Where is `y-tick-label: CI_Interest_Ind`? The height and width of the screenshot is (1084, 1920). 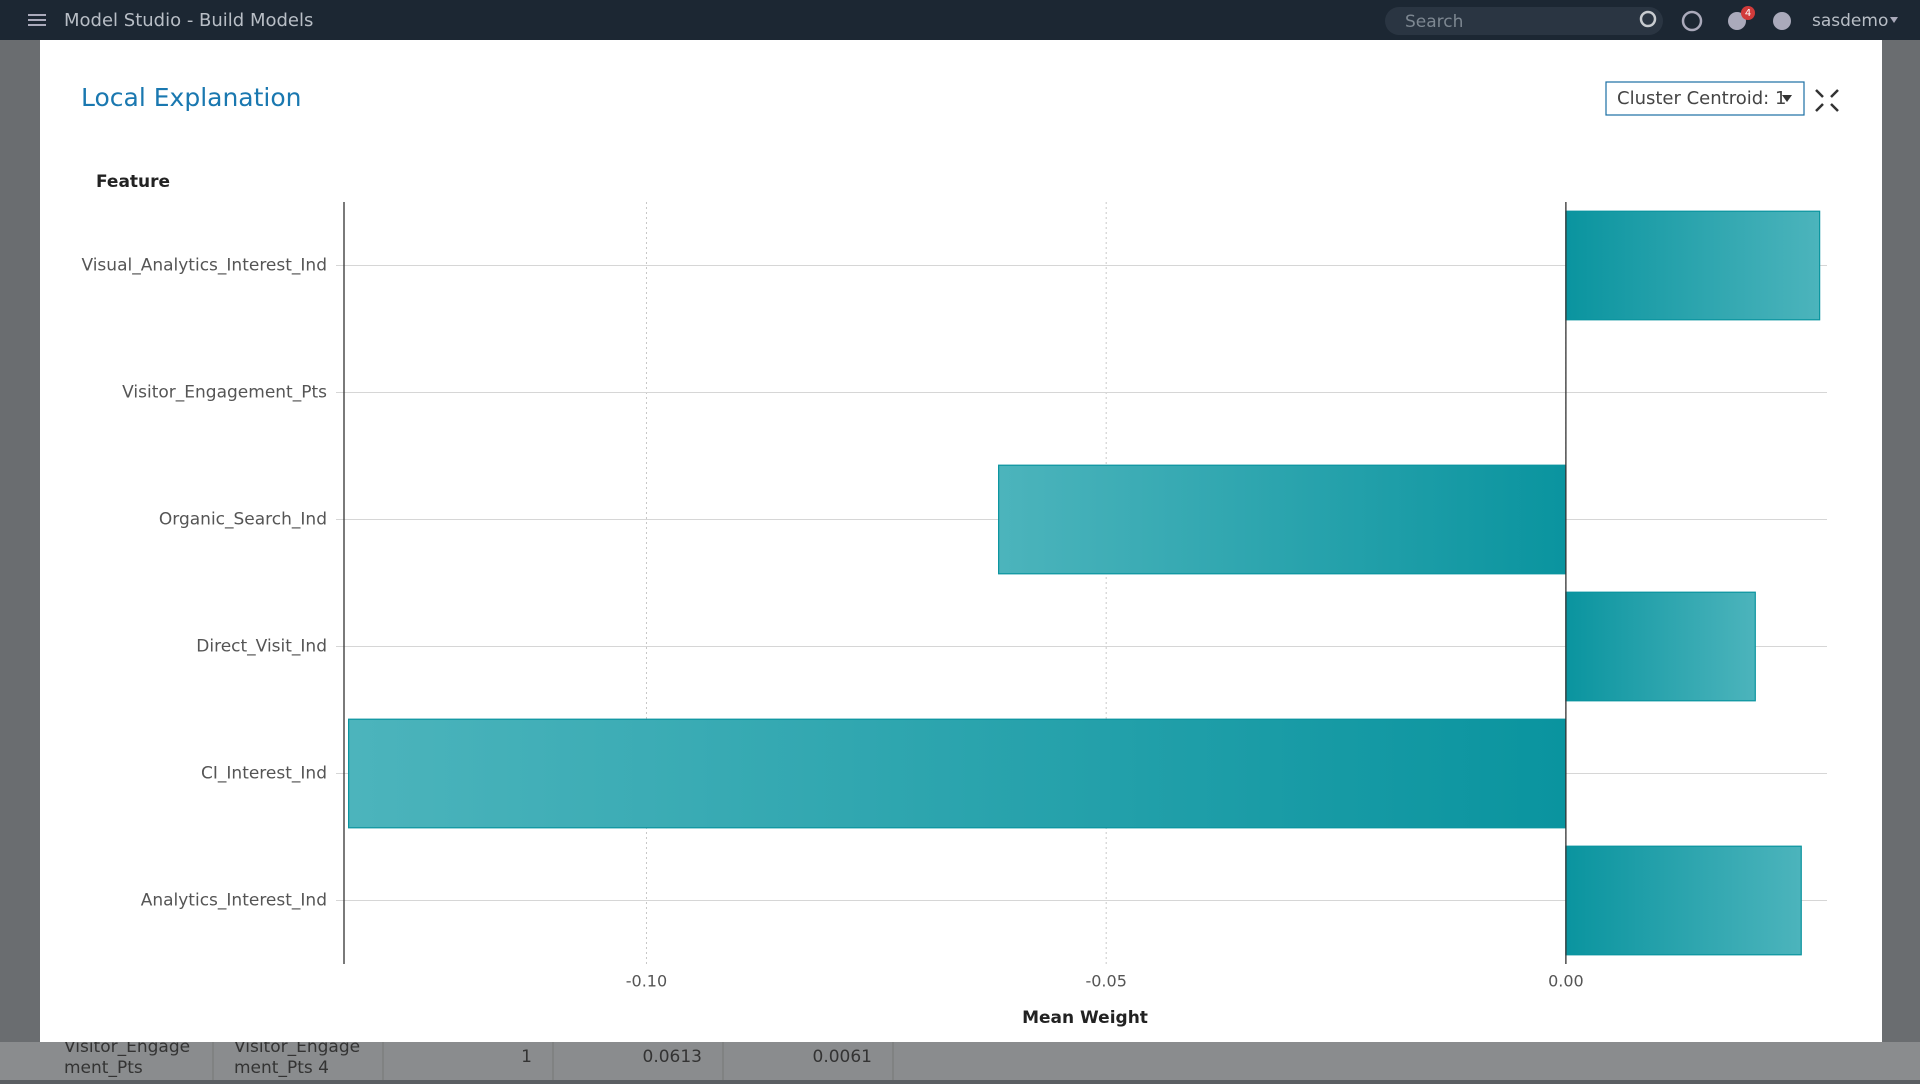
y-tick-label: CI_Interest_Ind is located at coordinates (264, 774).